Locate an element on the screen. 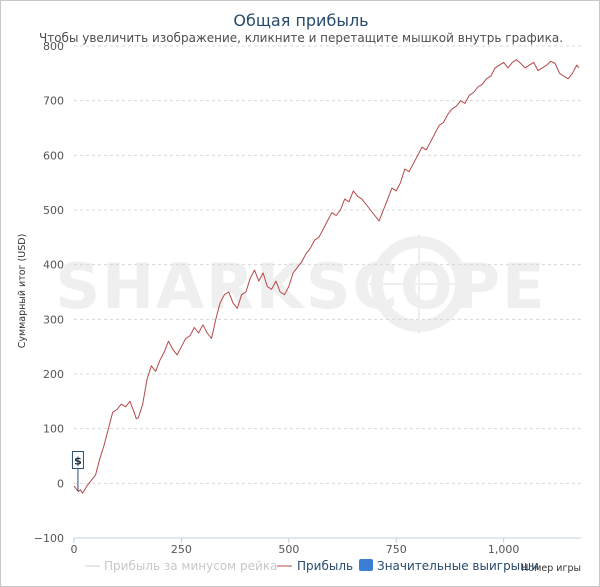 Image resolution: width=600 pixels, height=587 pixels. watermark-crosshair-icon is located at coordinates (419, 284).